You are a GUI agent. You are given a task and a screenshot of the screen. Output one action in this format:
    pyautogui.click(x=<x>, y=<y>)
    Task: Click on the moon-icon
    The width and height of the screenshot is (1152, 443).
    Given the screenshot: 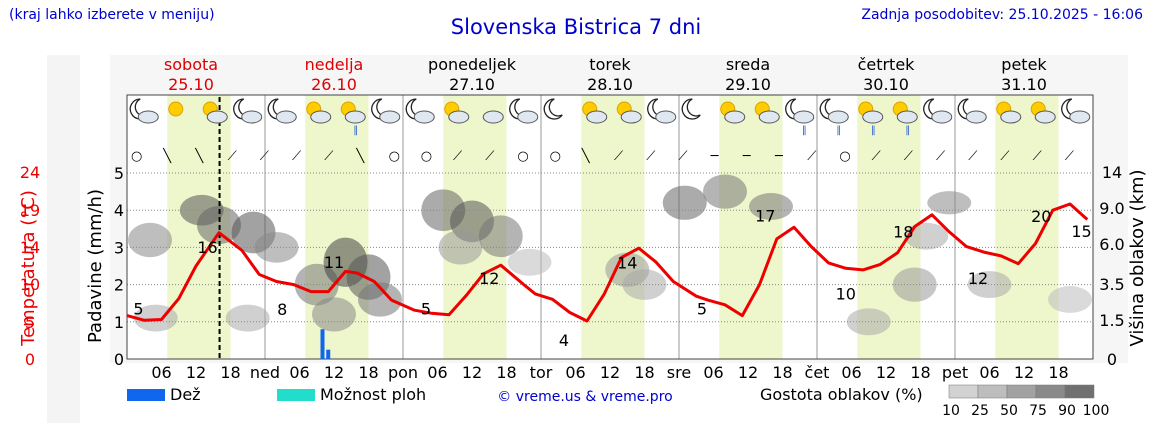 What is the action you would take?
    pyautogui.click(x=553, y=109)
    